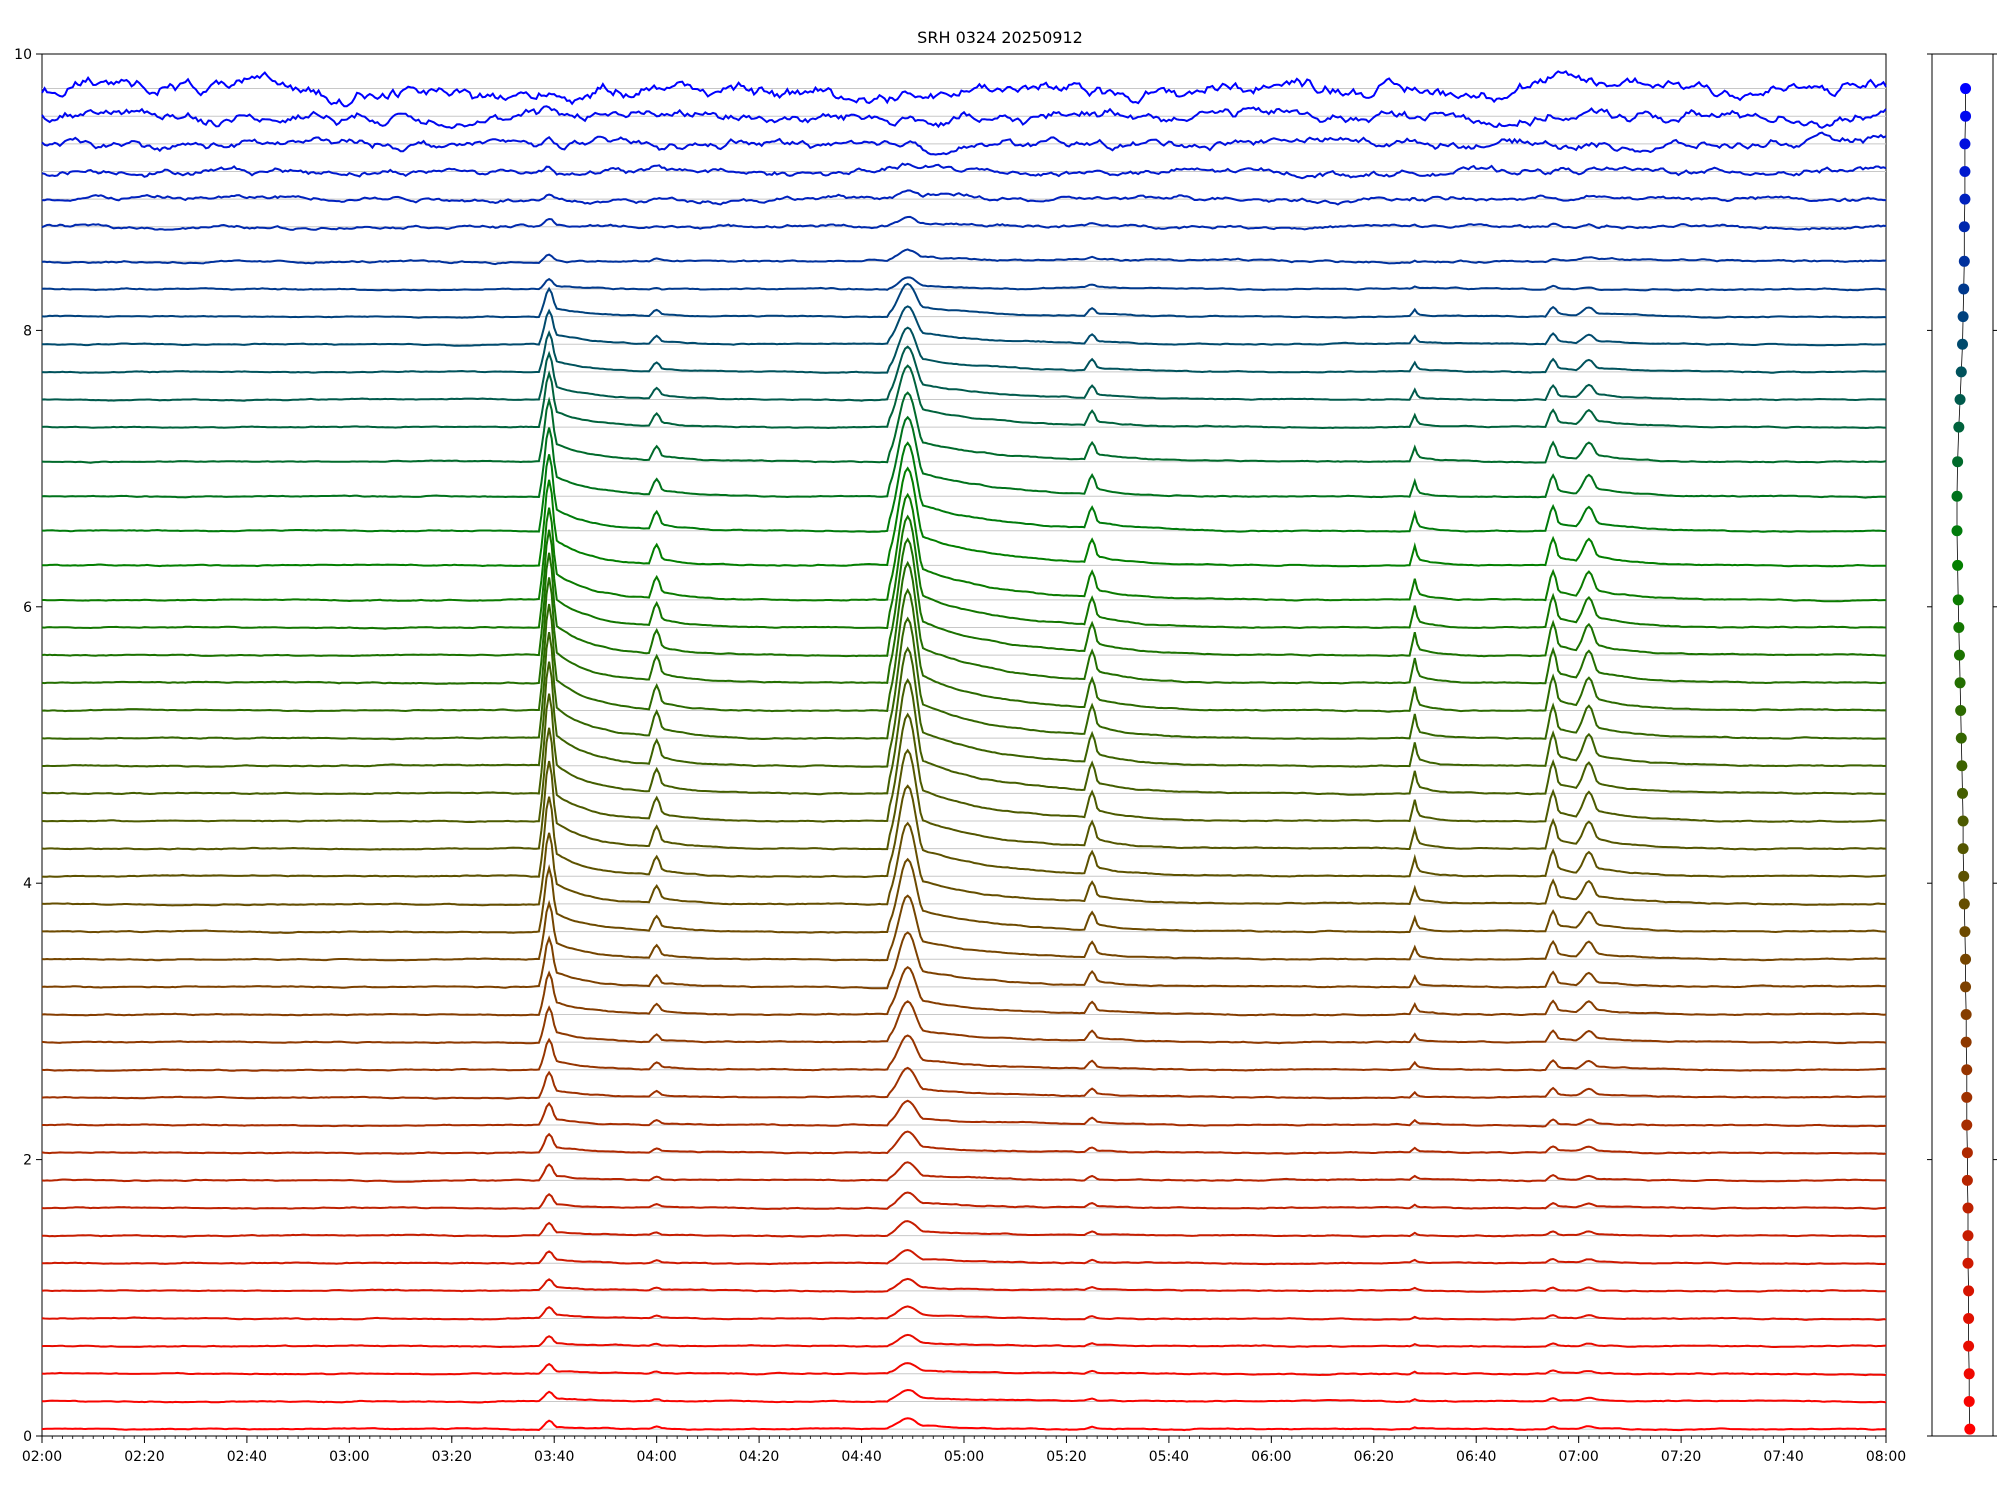 The height and width of the screenshot is (1500, 2000). Describe the element at coordinates (247, 1457) in the screenshot. I see `x-tick-label: 02:40` at that location.